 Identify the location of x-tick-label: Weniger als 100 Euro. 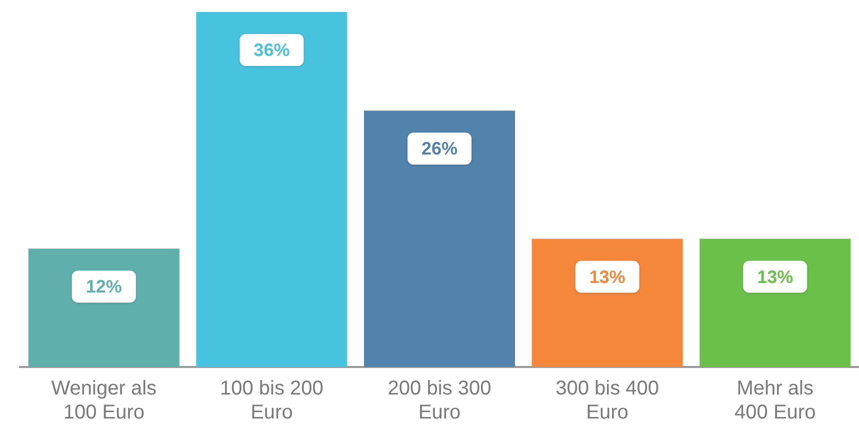
(104, 401).